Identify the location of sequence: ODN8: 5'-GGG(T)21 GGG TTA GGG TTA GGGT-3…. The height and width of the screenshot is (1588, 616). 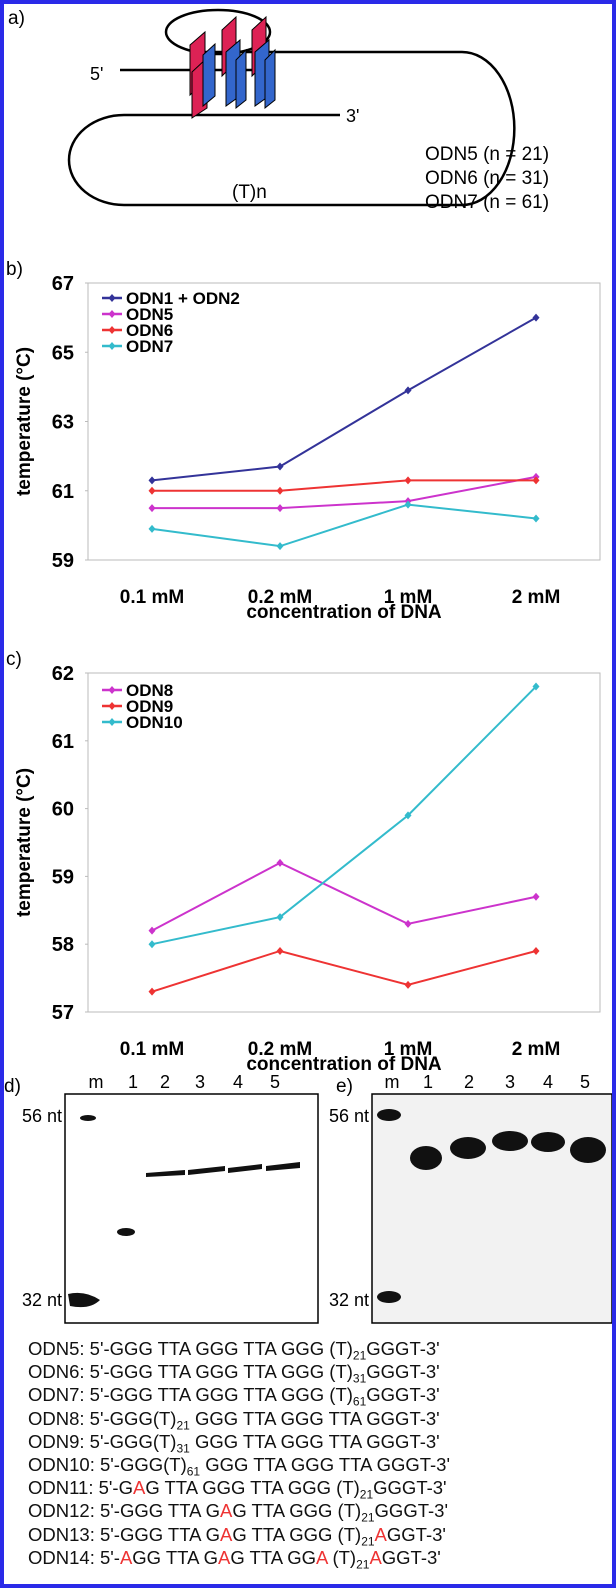
(322, 1420).